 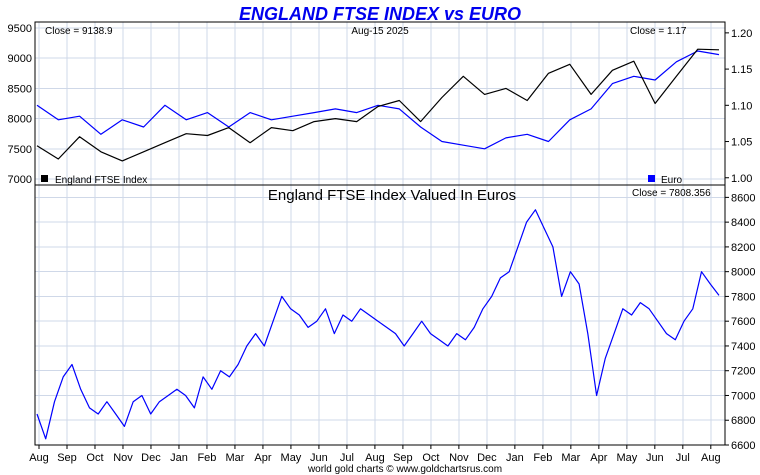 I want to click on bottom-right-tick-label: 8200, so click(x=743, y=248).